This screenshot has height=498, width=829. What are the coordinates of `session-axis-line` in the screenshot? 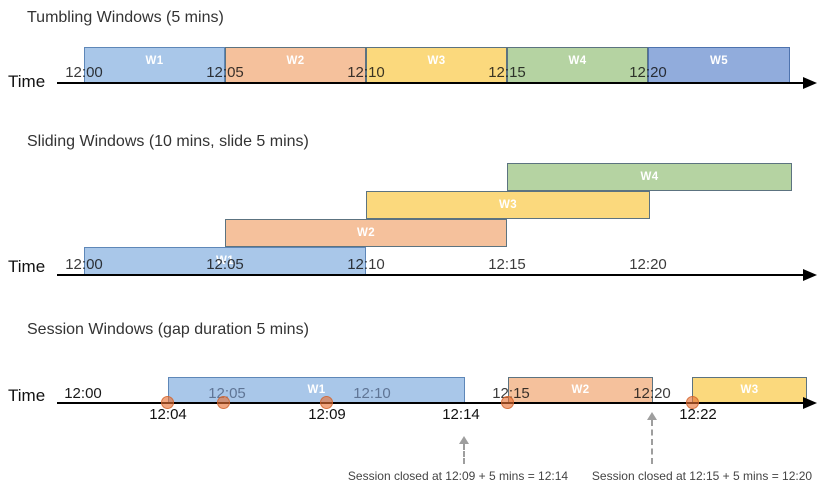 It's located at (430, 403).